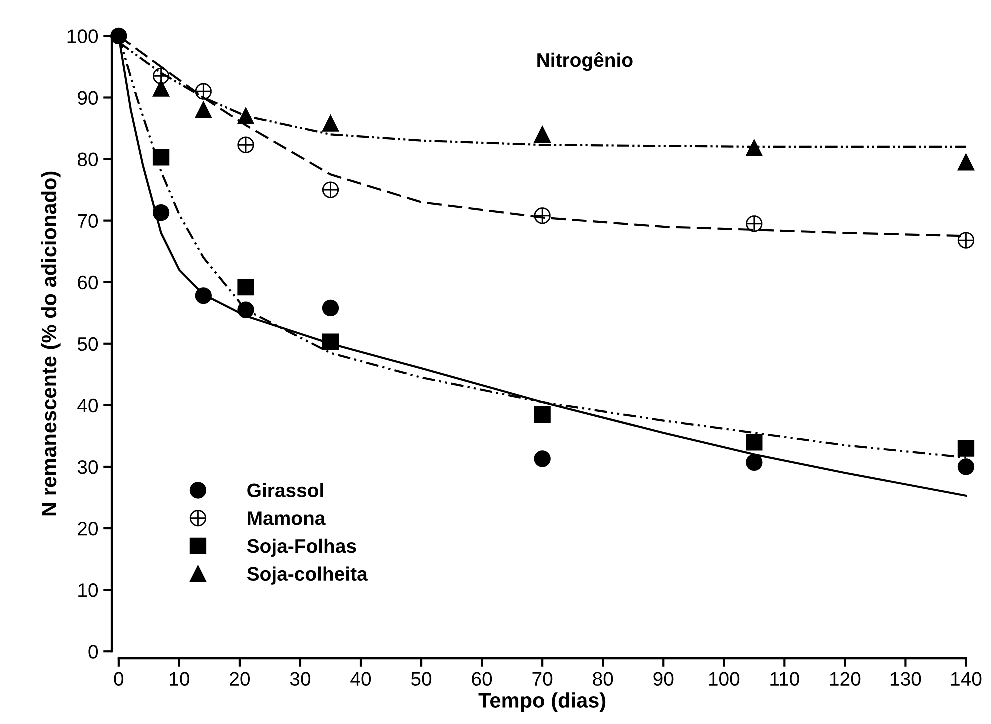  Describe the element at coordinates (287, 519) in the screenshot. I see `legend-label: Mamona` at that location.